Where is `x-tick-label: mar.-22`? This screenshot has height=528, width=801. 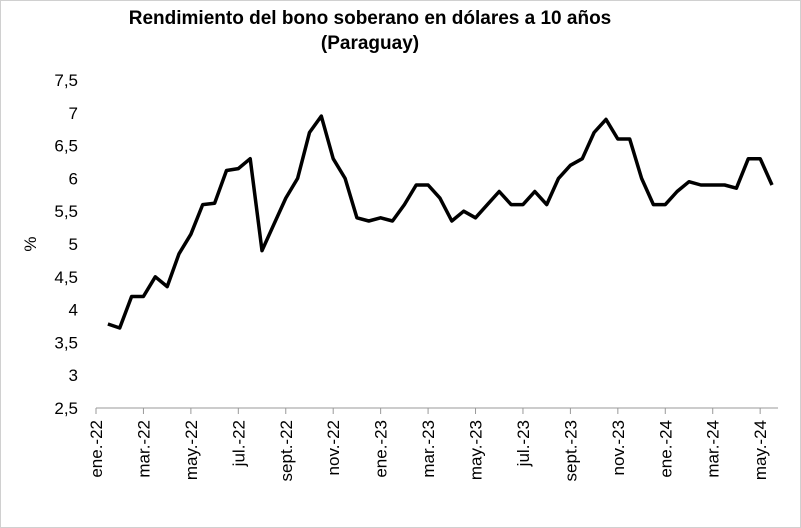
x-tick-label: mar.-22 is located at coordinates (143, 449).